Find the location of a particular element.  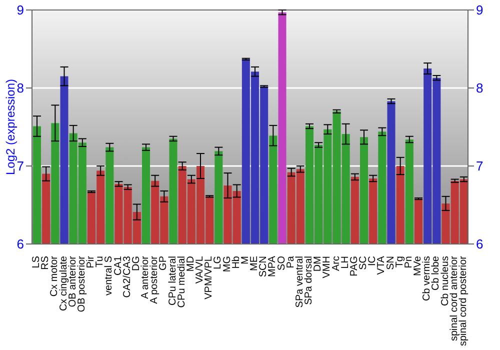

x-tick-label: SC is located at coordinates (364, 263).